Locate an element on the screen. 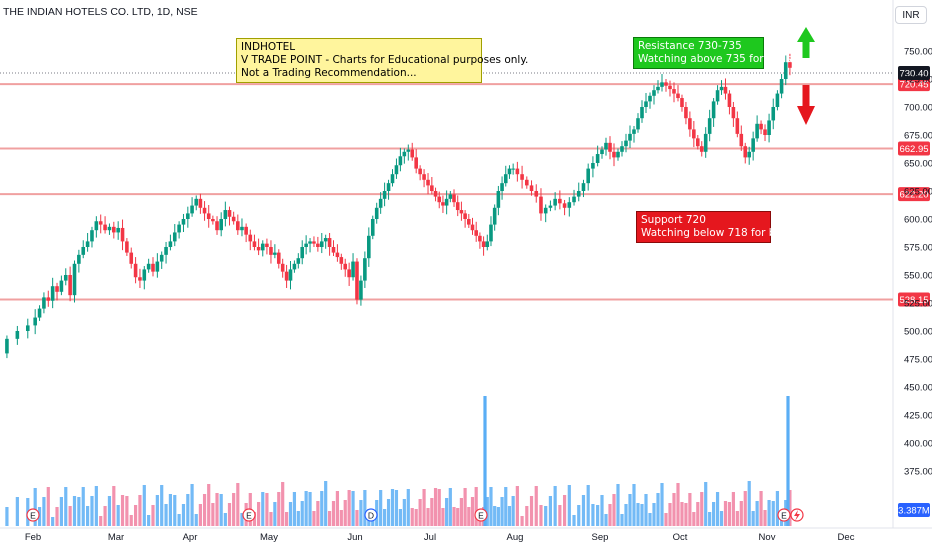  level-label: 662.95 is located at coordinates (913, 149).